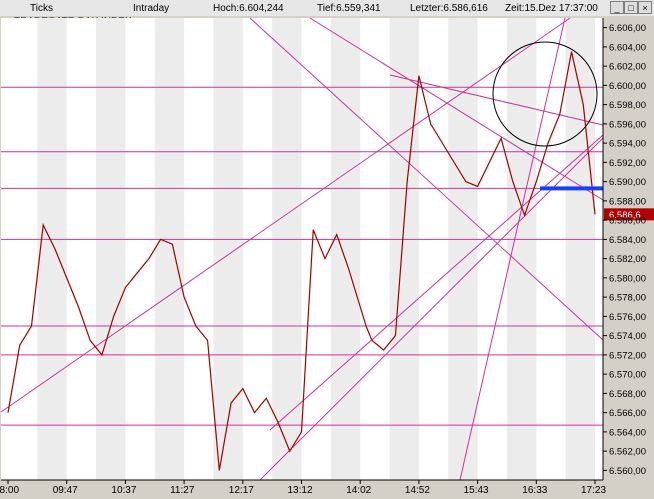 The image size is (654, 499). I want to click on x-tick-label: 15:43, so click(476, 490).